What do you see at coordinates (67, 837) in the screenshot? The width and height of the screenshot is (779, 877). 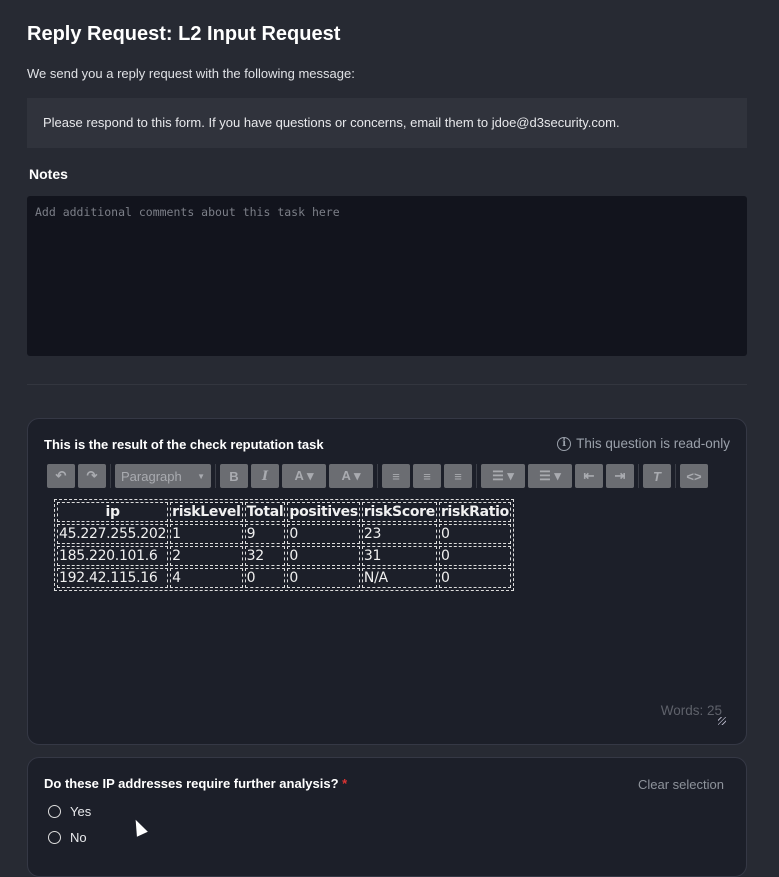 I see `radio-no: No` at bounding box center [67, 837].